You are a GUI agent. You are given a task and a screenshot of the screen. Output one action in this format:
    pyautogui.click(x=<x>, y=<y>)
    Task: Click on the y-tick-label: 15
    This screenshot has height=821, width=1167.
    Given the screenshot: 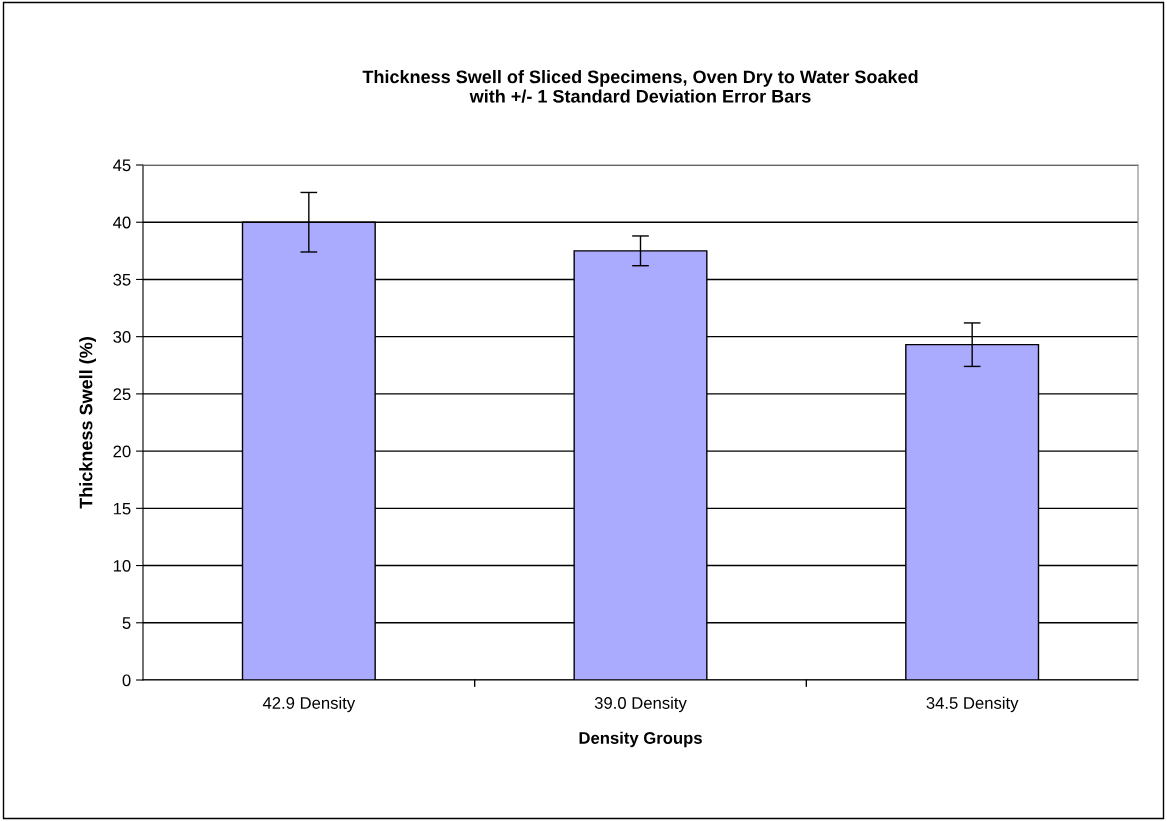 What is the action you would take?
    pyautogui.click(x=122, y=508)
    